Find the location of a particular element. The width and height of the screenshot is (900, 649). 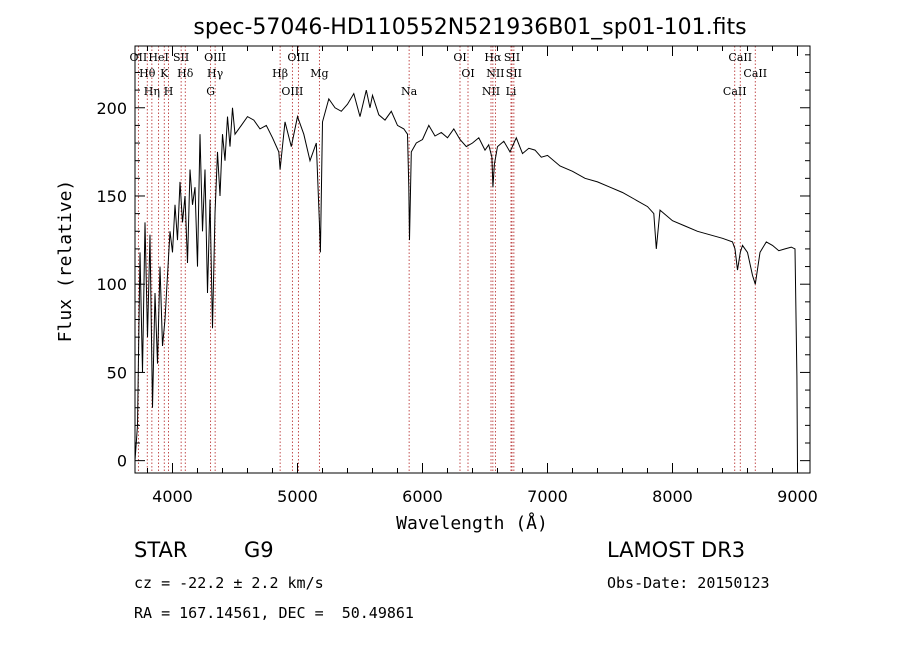

x-tick-label: 5000 is located at coordinates (297, 496).